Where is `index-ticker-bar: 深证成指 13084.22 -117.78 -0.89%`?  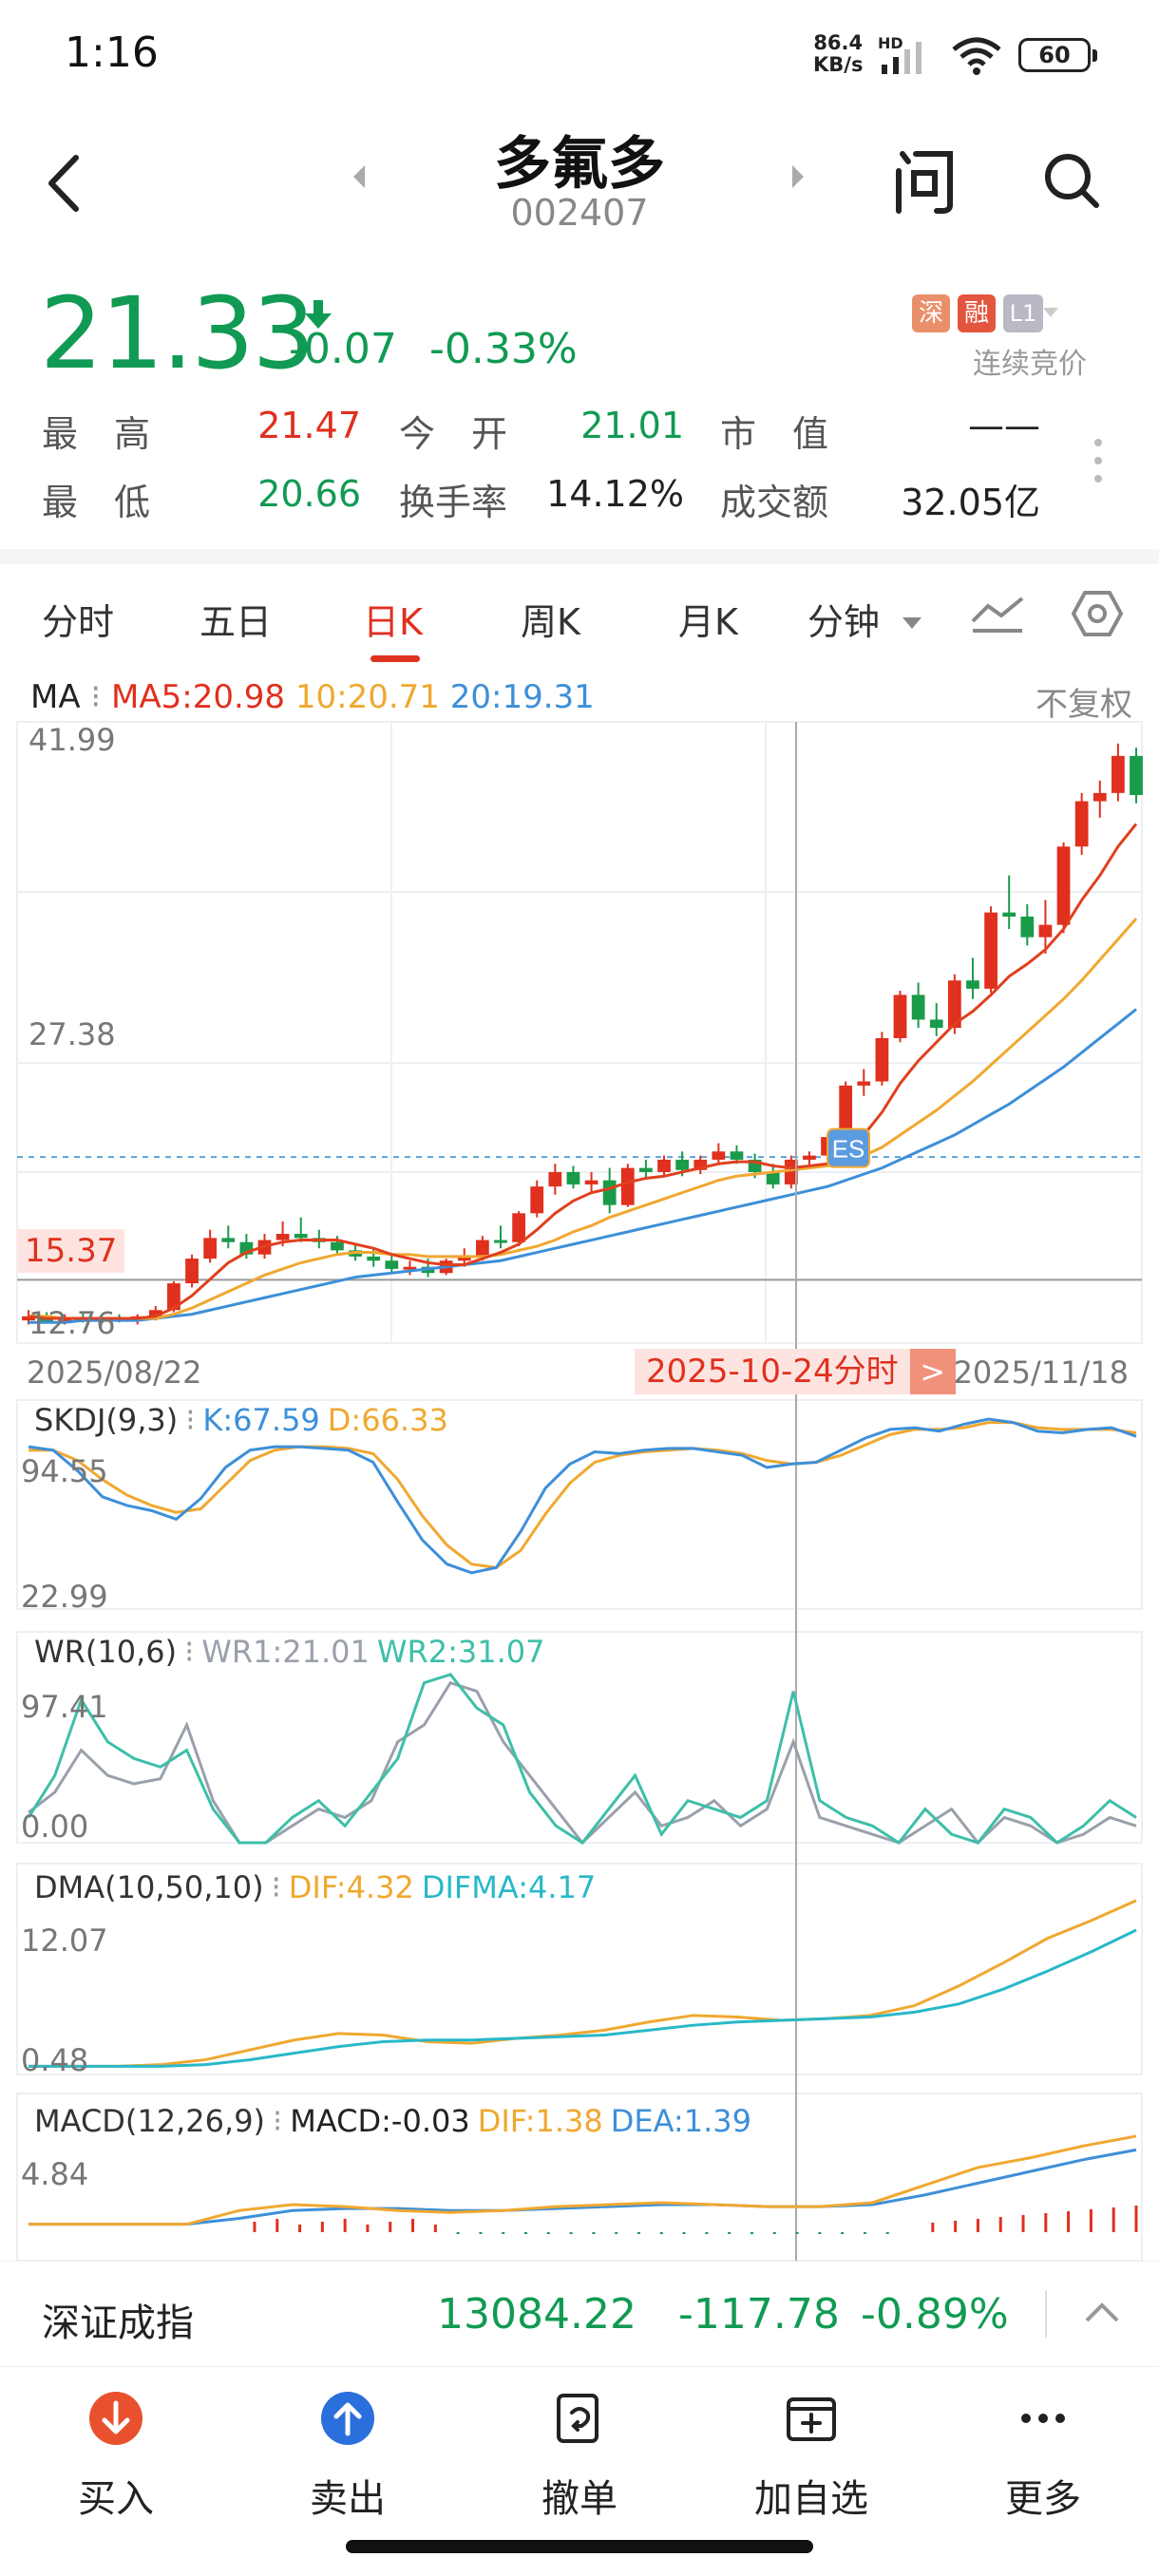 index-ticker-bar: 深证成指 13084.22 -117.78 -0.89% is located at coordinates (579, 2314).